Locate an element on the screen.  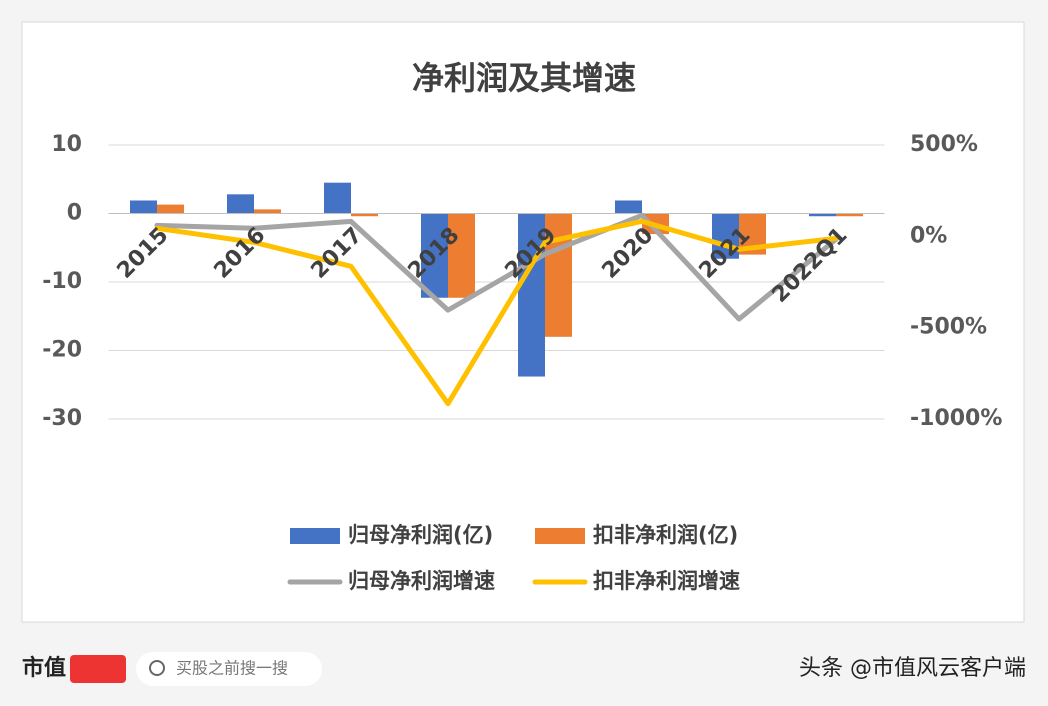
legend-label: 扣非净利润(亿) is located at coordinates (665, 535).